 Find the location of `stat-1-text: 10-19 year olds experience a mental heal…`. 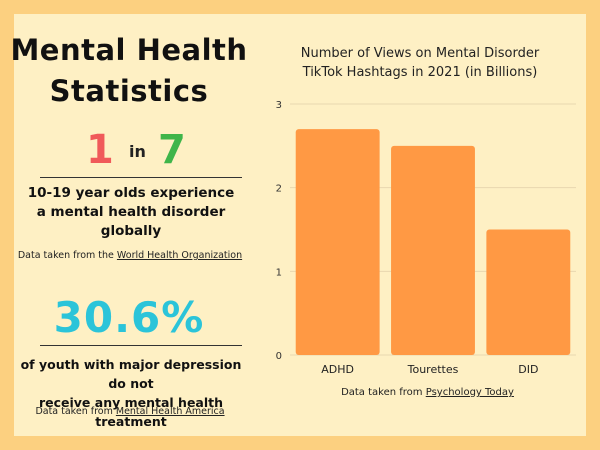

stat-1-text: 10-19 year olds experience a mental heal… is located at coordinates (131, 212).